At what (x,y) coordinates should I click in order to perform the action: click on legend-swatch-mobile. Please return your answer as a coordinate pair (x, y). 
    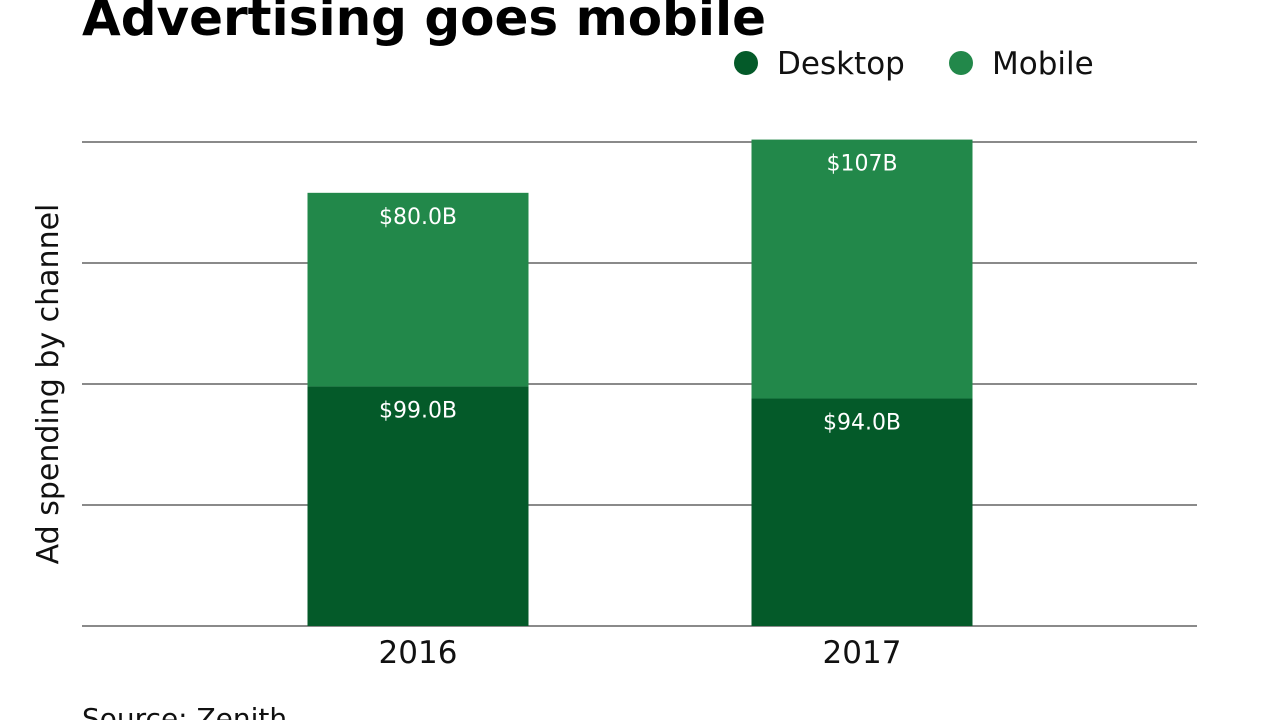
    Looking at the image, I should click on (961, 63).